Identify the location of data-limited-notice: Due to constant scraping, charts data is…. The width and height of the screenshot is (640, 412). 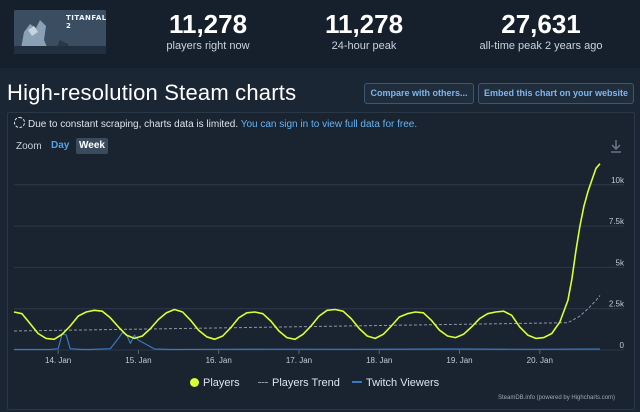
(215, 124).